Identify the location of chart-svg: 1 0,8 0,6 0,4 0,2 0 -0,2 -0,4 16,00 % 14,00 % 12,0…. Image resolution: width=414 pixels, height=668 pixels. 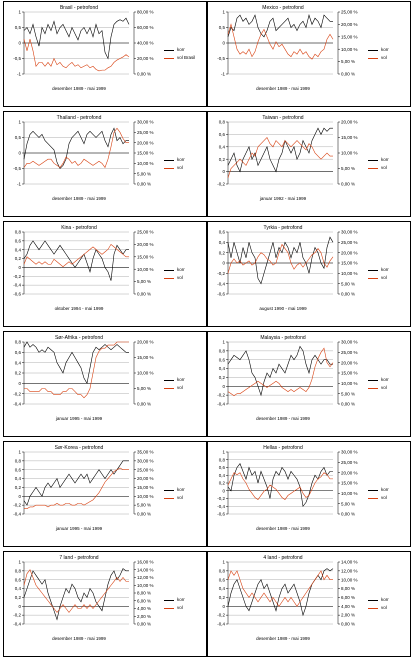
(83, 593).